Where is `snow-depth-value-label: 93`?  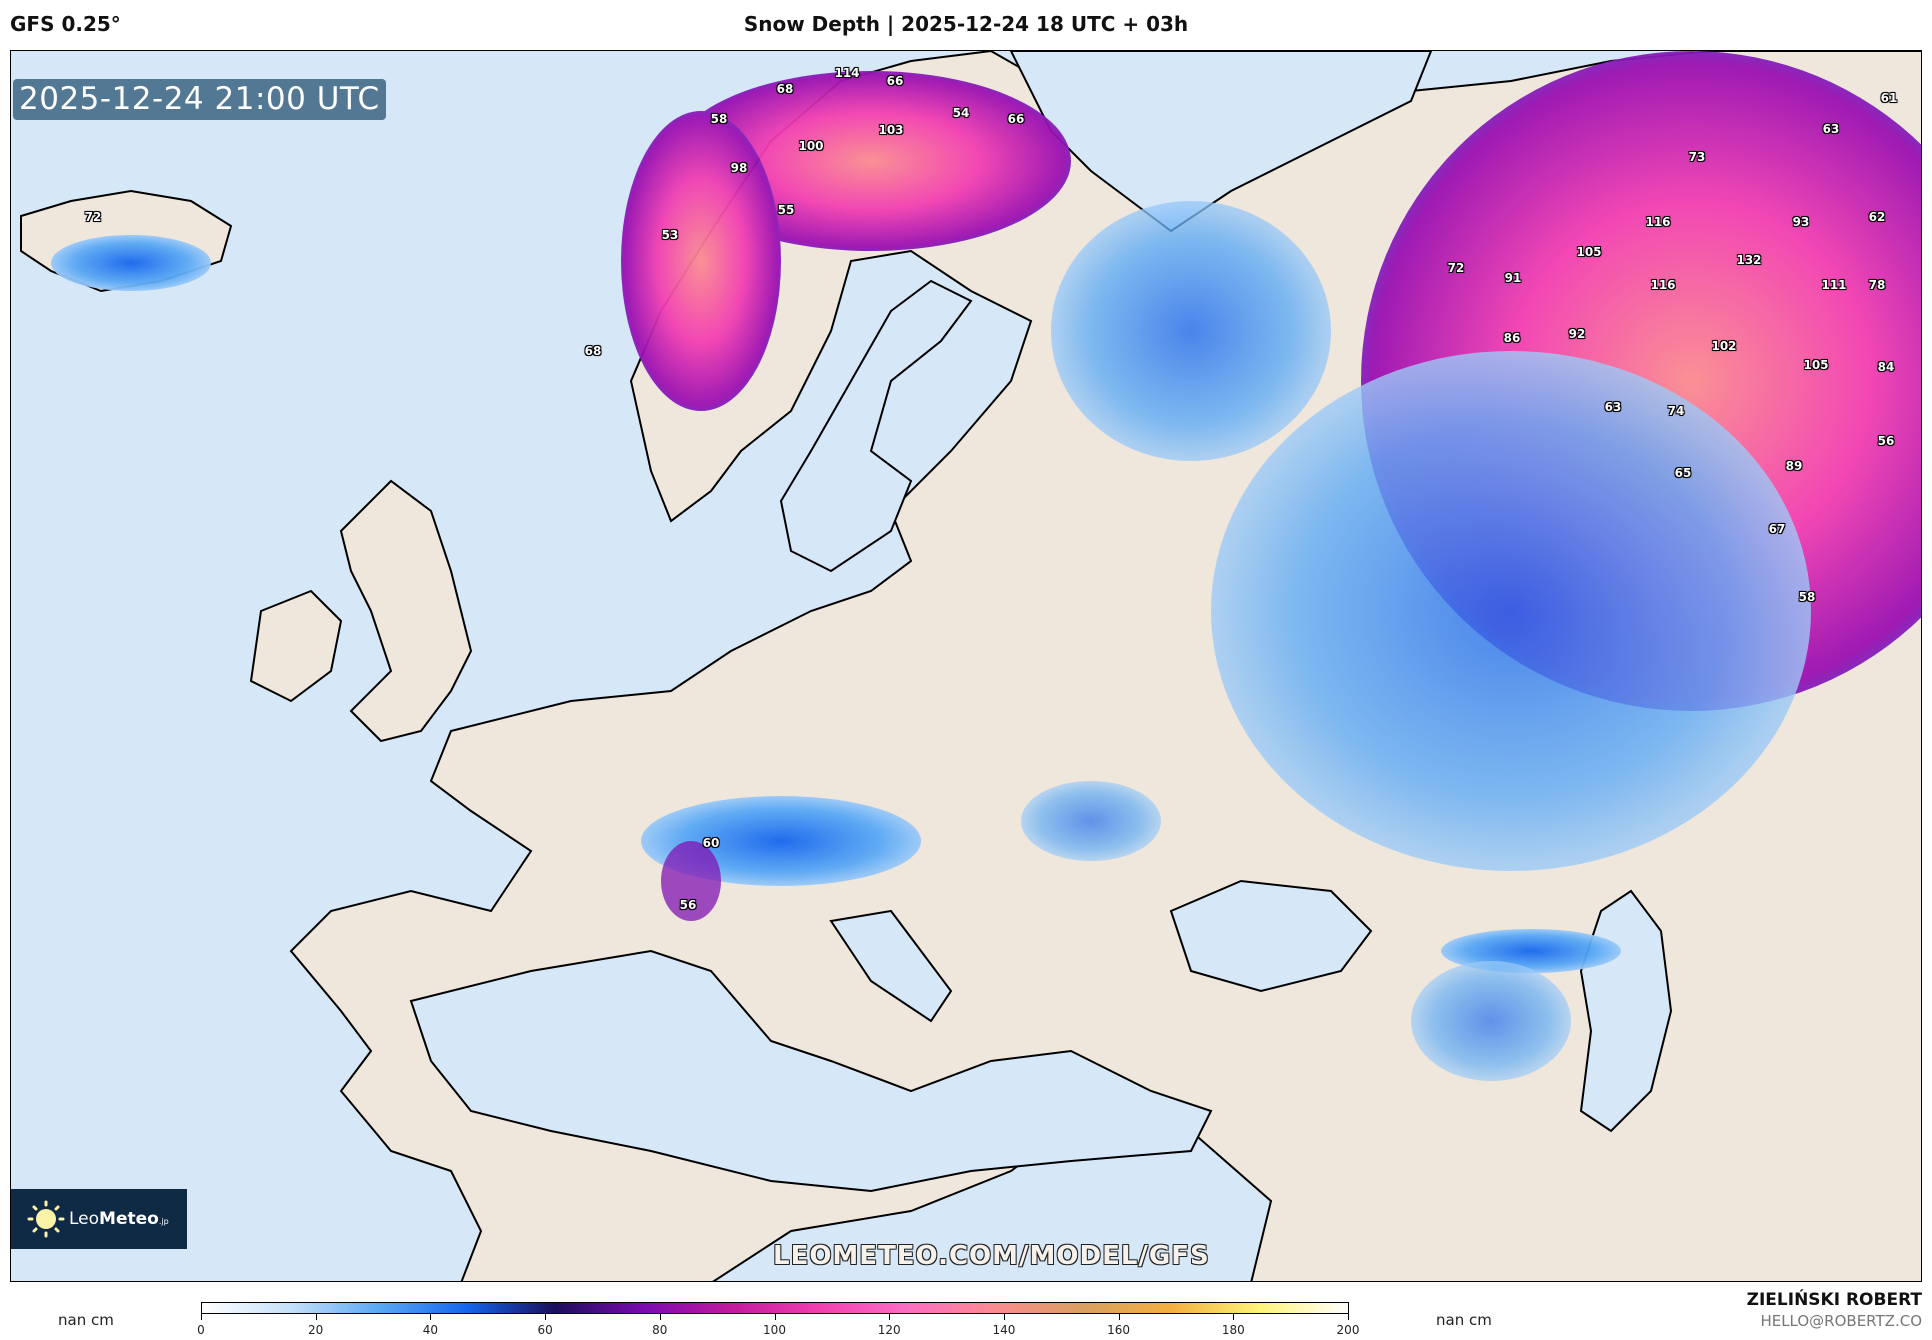 snow-depth-value-label: 93 is located at coordinates (1801, 222).